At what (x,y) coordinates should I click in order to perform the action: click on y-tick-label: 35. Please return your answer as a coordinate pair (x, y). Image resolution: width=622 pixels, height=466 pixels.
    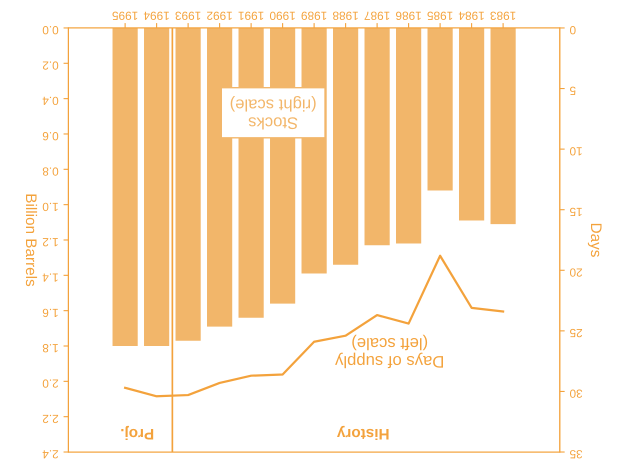
    Looking at the image, I should click on (576, 454).